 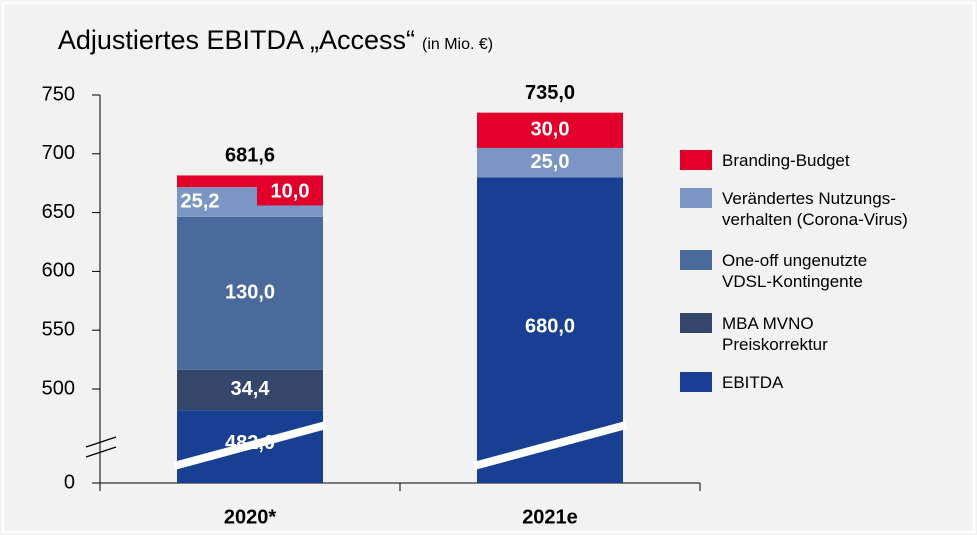 What do you see at coordinates (775, 334) in the screenshot?
I see `legend-label: MBA MVNO Preiskorrektur` at bounding box center [775, 334].